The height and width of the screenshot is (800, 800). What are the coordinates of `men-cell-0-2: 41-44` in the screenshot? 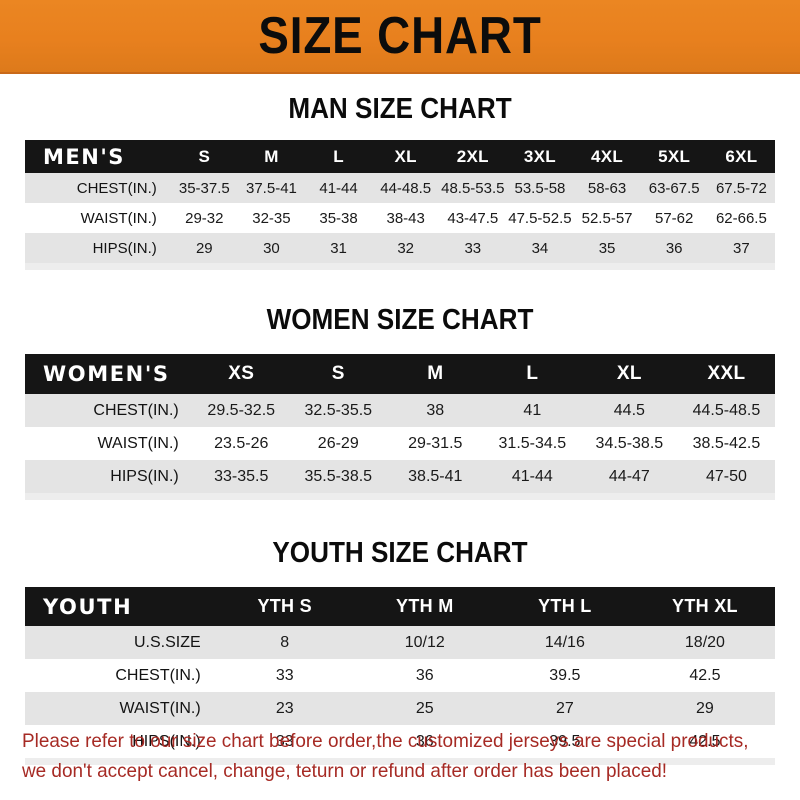 It's located at (338, 188).